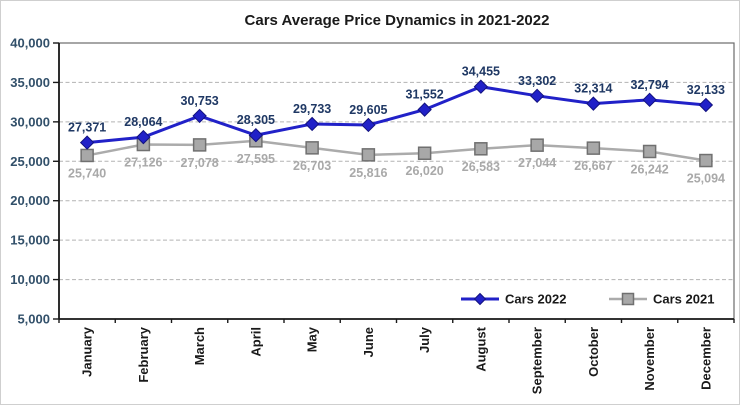 The height and width of the screenshot is (405, 740). Describe the element at coordinates (397, 20) in the screenshot. I see `chart-title: Cars Average Price Dynamics in 2021-2022` at that location.